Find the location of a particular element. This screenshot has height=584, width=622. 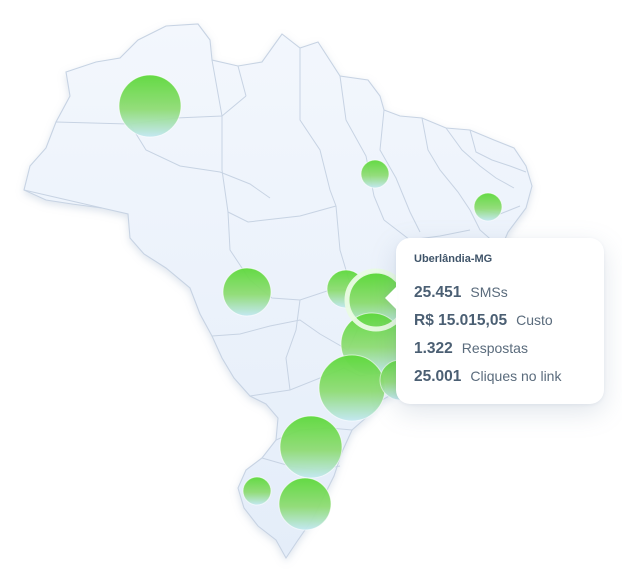

bubble-sul-rs-oeste is located at coordinates (257, 491).